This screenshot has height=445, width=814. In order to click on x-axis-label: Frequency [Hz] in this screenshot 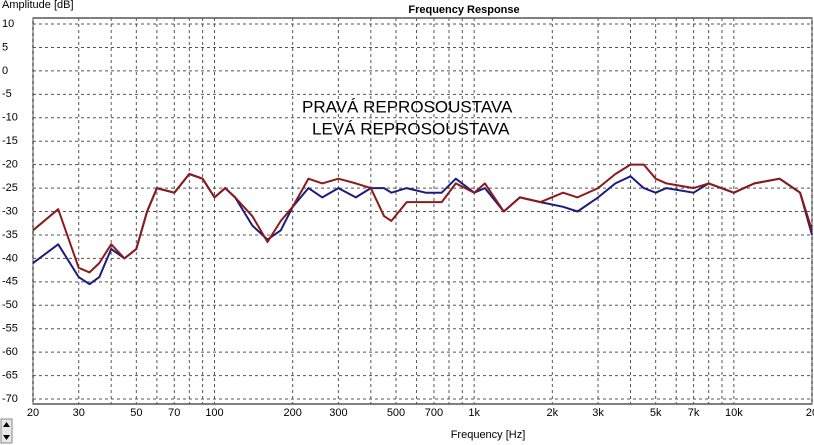, I will do `click(488, 435)`.